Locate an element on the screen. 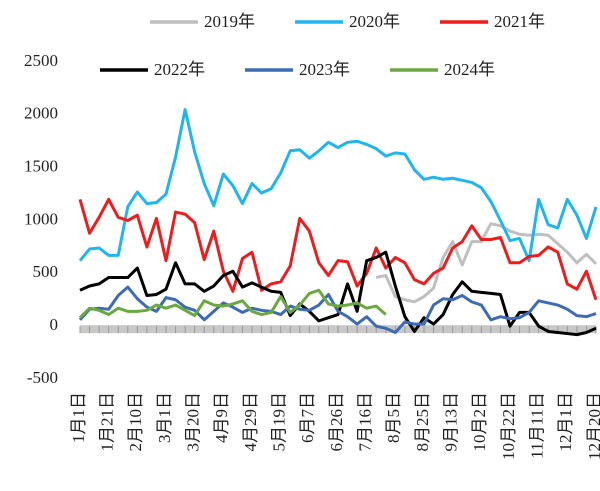 Image resolution: width=600 pixels, height=491 pixels. y-tick-label: 1000 is located at coordinates (41, 218).